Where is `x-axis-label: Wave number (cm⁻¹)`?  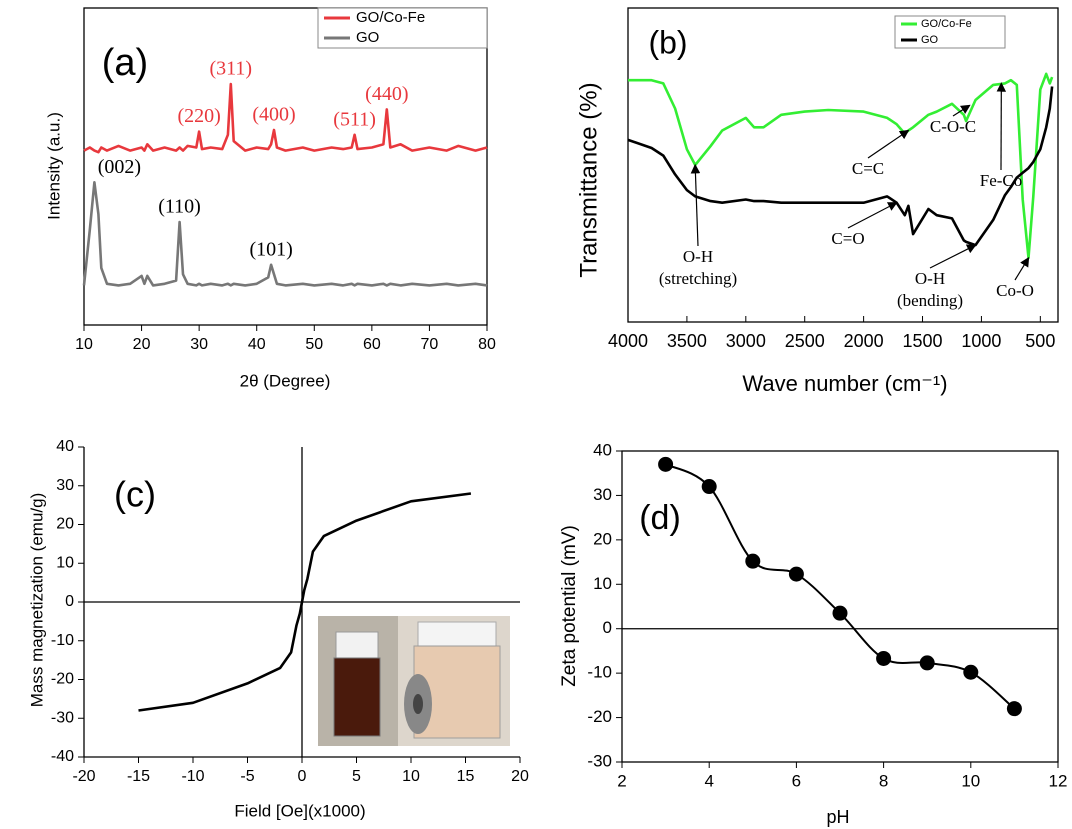 x-axis-label: Wave number (cm⁻¹) is located at coordinates (844, 383).